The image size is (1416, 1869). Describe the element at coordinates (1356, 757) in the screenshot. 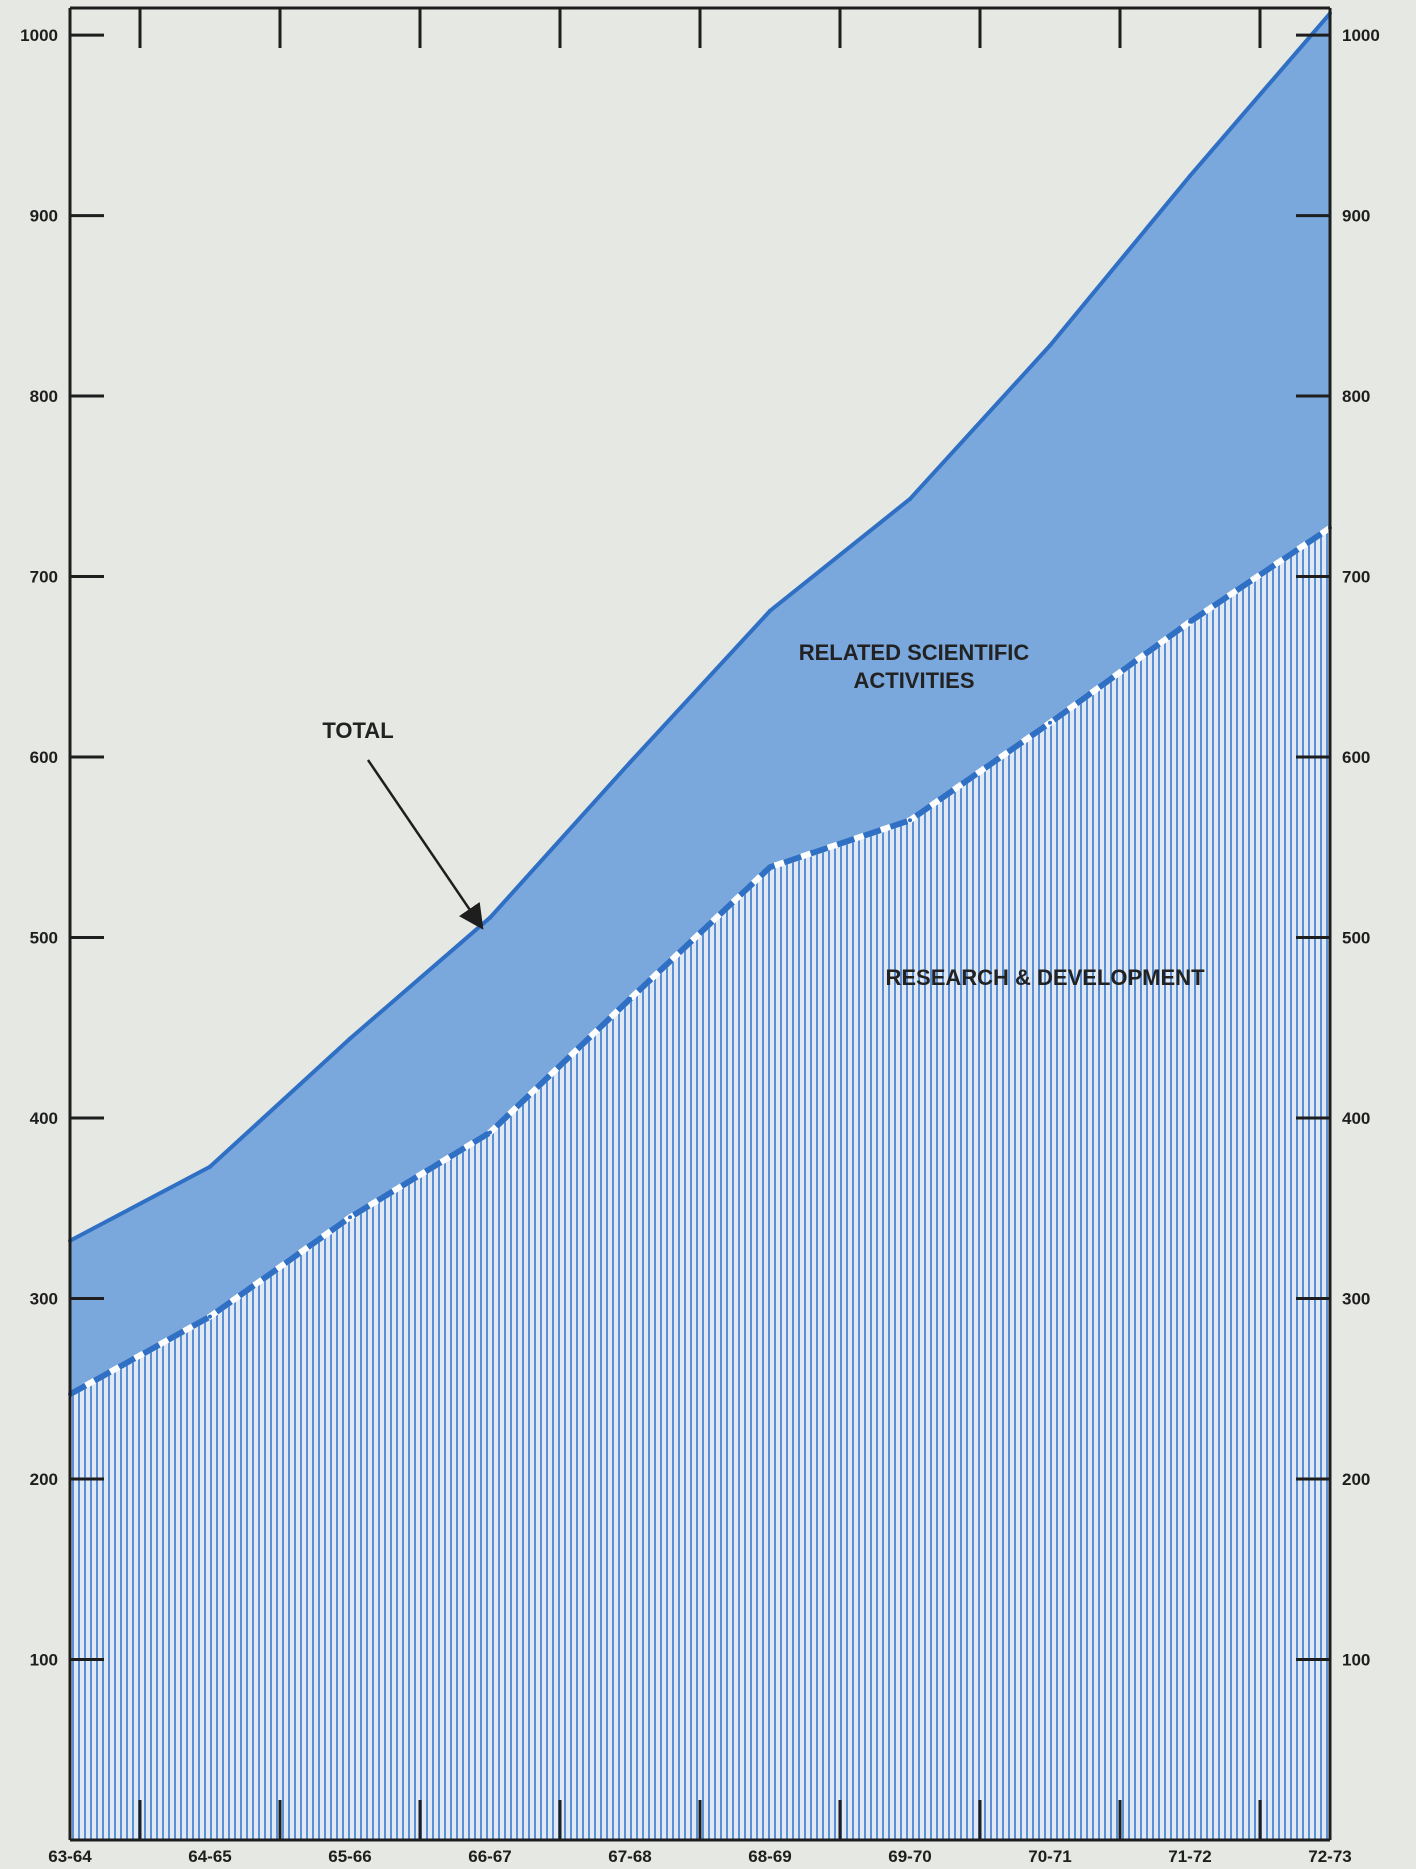

I see `right-tick-label-600: 600` at that location.